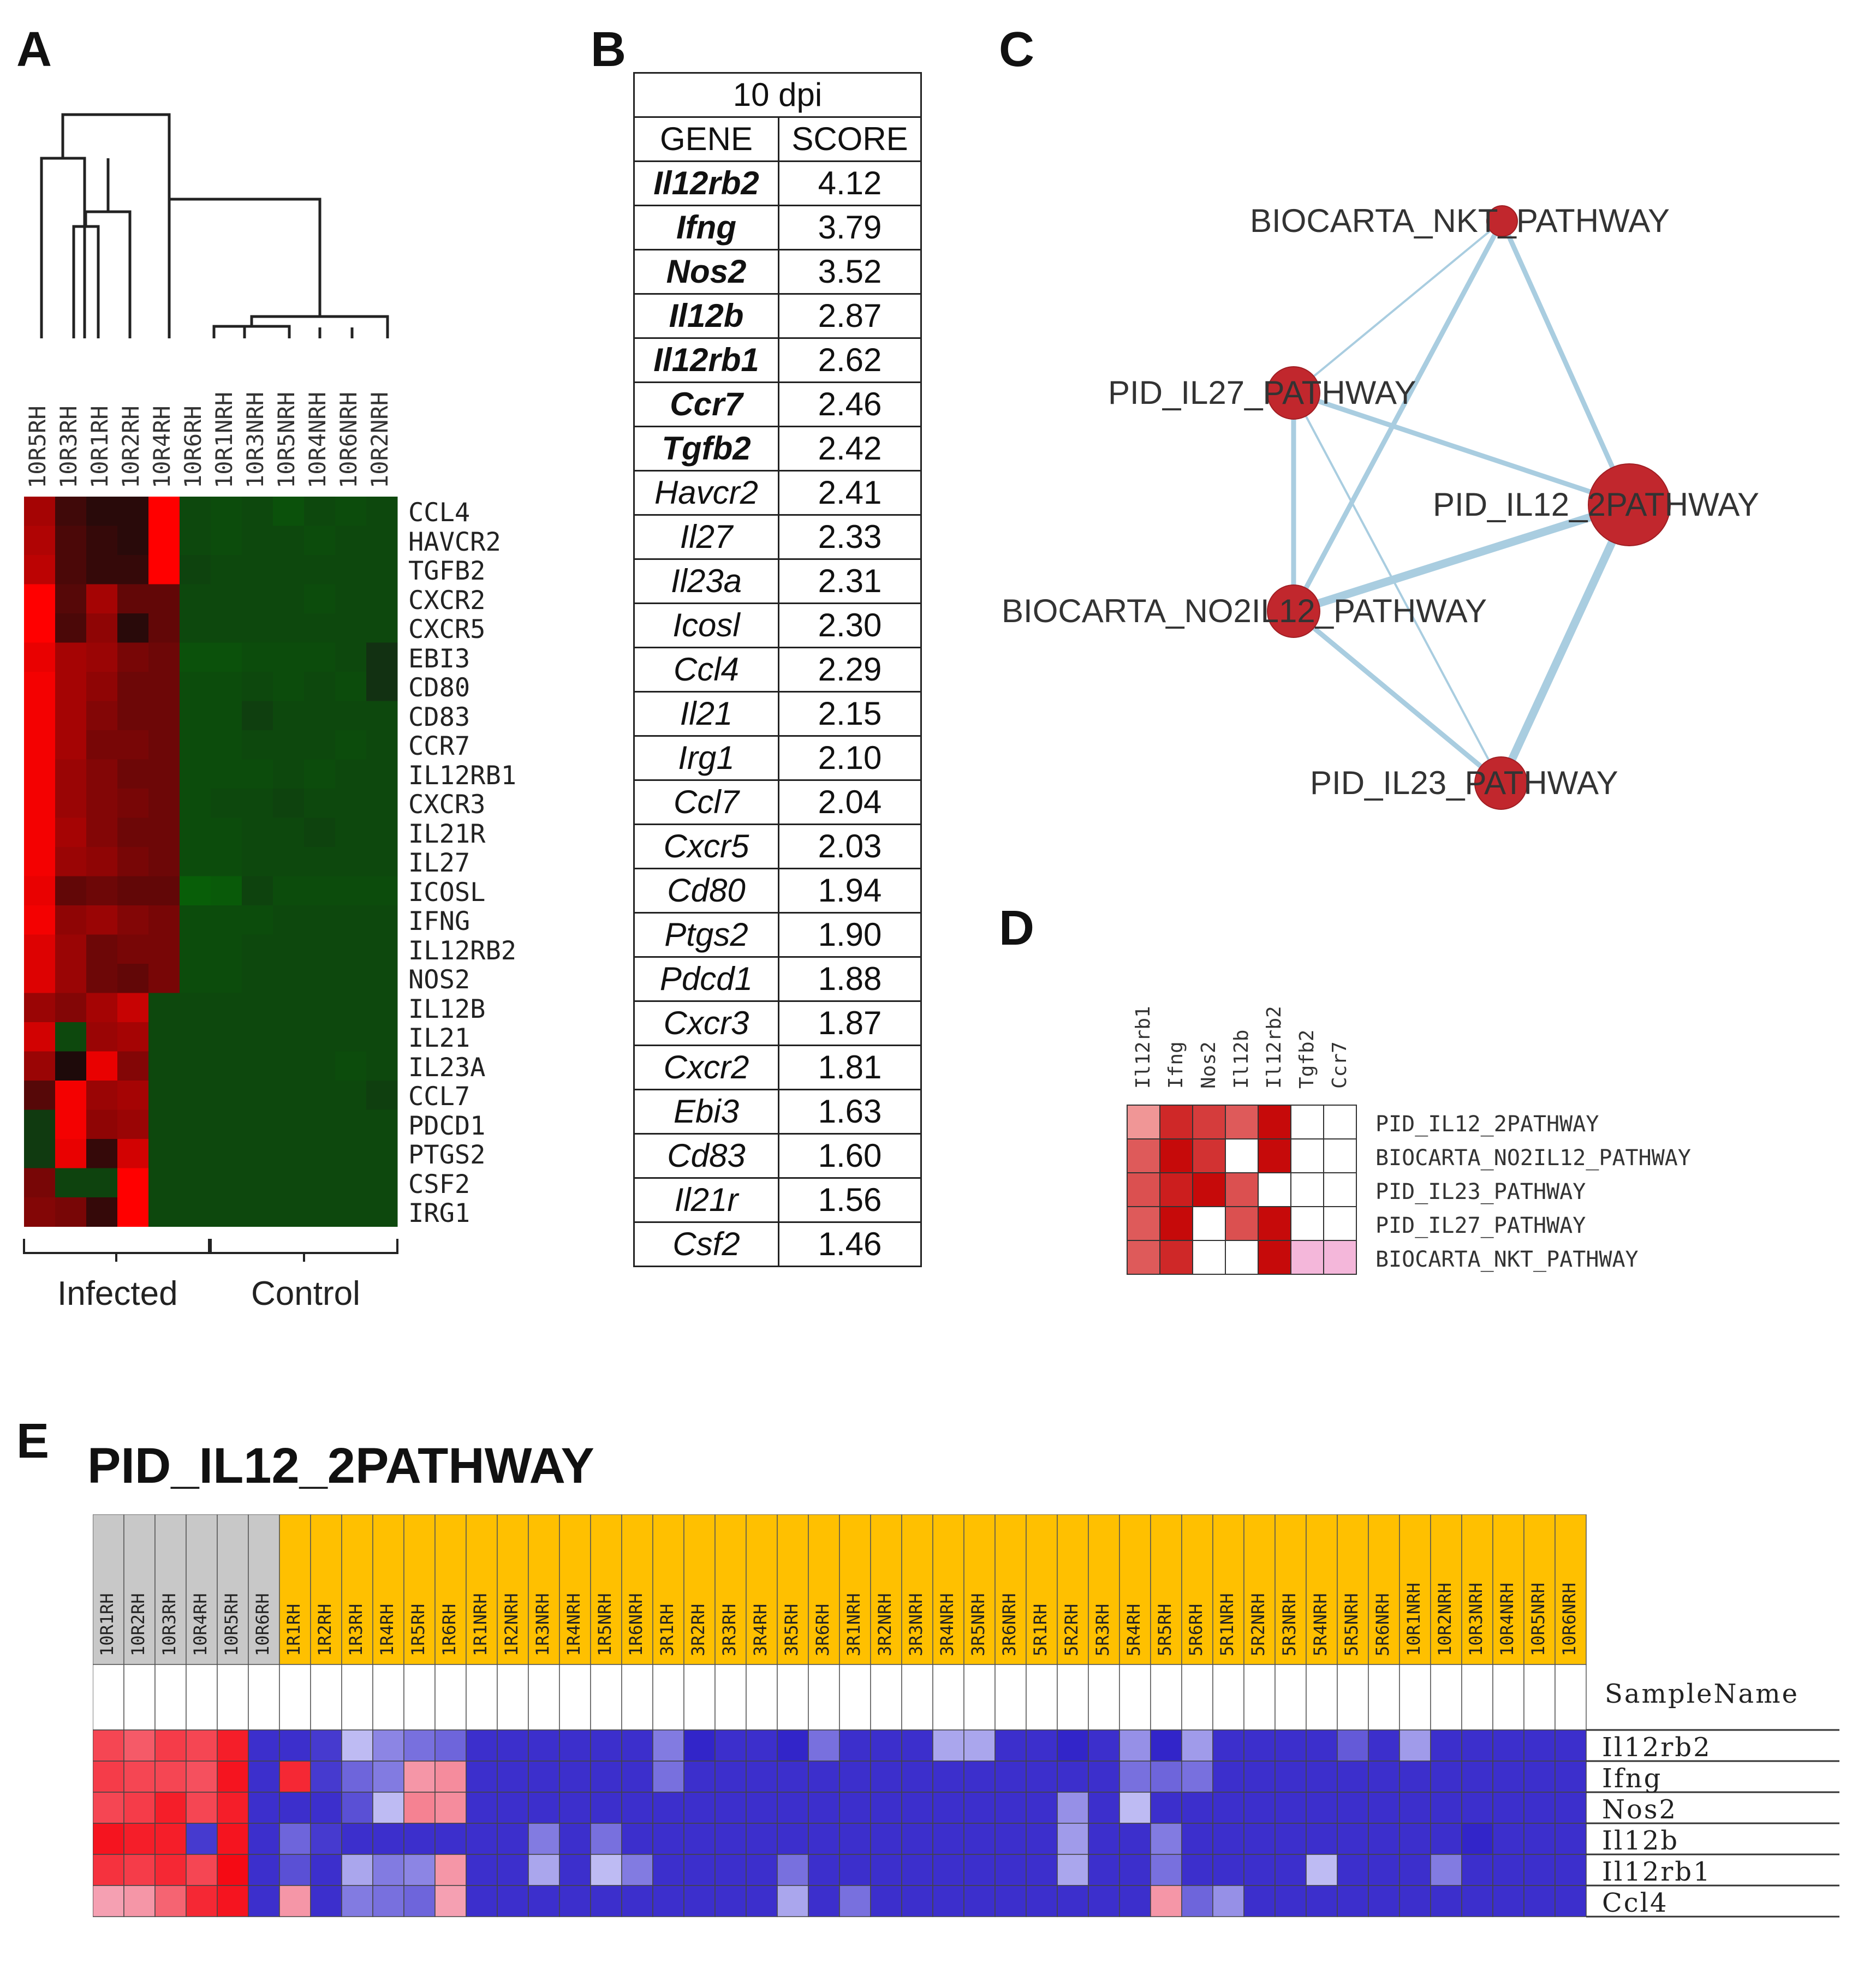 Image resolution: width=1876 pixels, height=1969 pixels. What do you see at coordinates (1629, 505) in the screenshot?
I see `network-node` at bounding box center [1629, 505].